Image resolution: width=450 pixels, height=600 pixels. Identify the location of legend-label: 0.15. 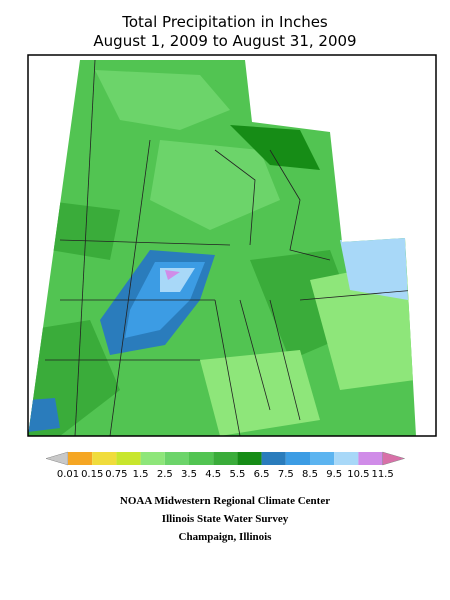
(92, 474).